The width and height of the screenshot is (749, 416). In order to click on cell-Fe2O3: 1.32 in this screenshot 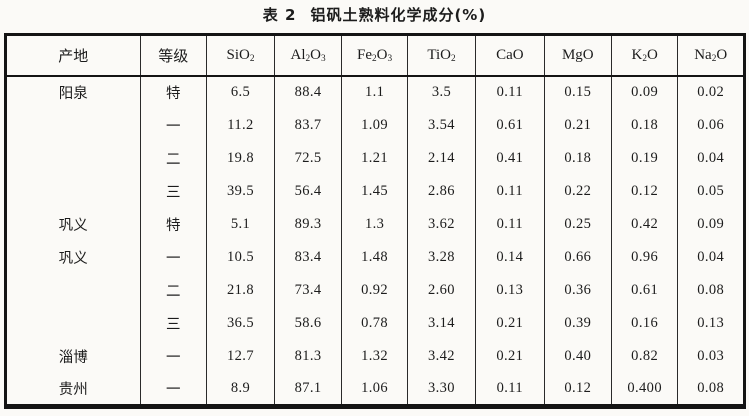, I will do `click(374, 357)`.